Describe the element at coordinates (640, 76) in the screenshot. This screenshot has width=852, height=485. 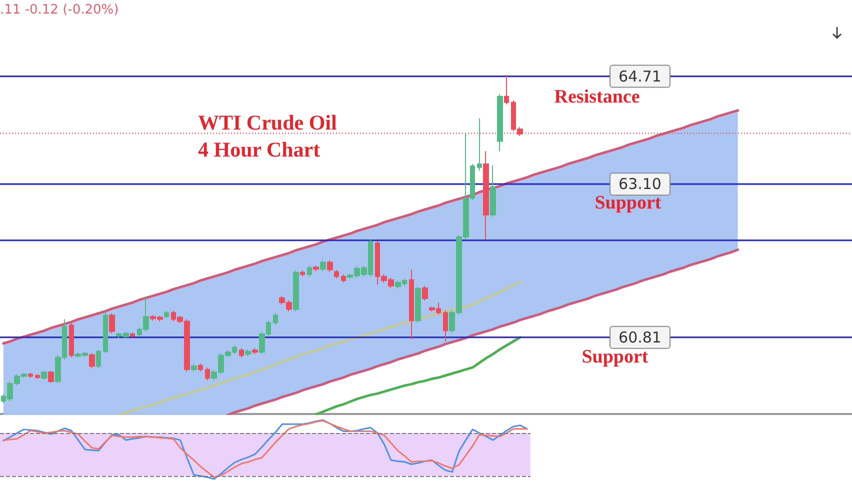
I see `y-tick-label: 64.71` at that location.